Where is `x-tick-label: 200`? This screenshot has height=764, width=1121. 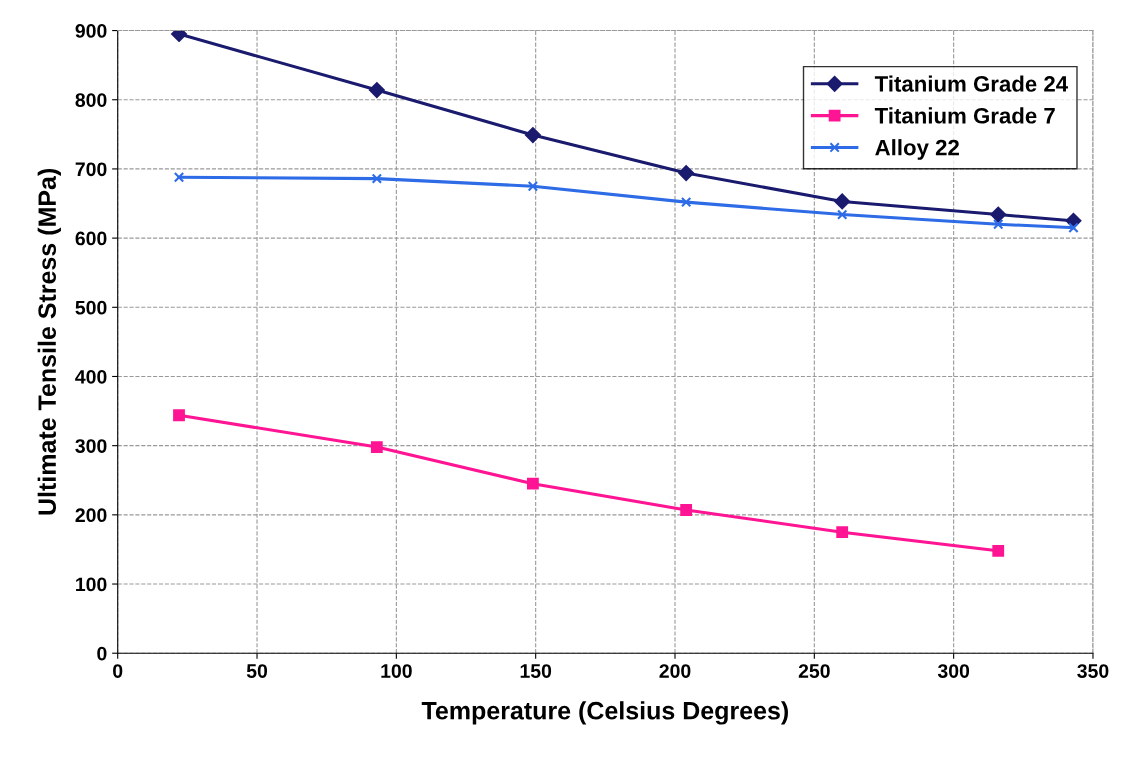 x-tick-label: 200 is located at coordinates (675, 671).